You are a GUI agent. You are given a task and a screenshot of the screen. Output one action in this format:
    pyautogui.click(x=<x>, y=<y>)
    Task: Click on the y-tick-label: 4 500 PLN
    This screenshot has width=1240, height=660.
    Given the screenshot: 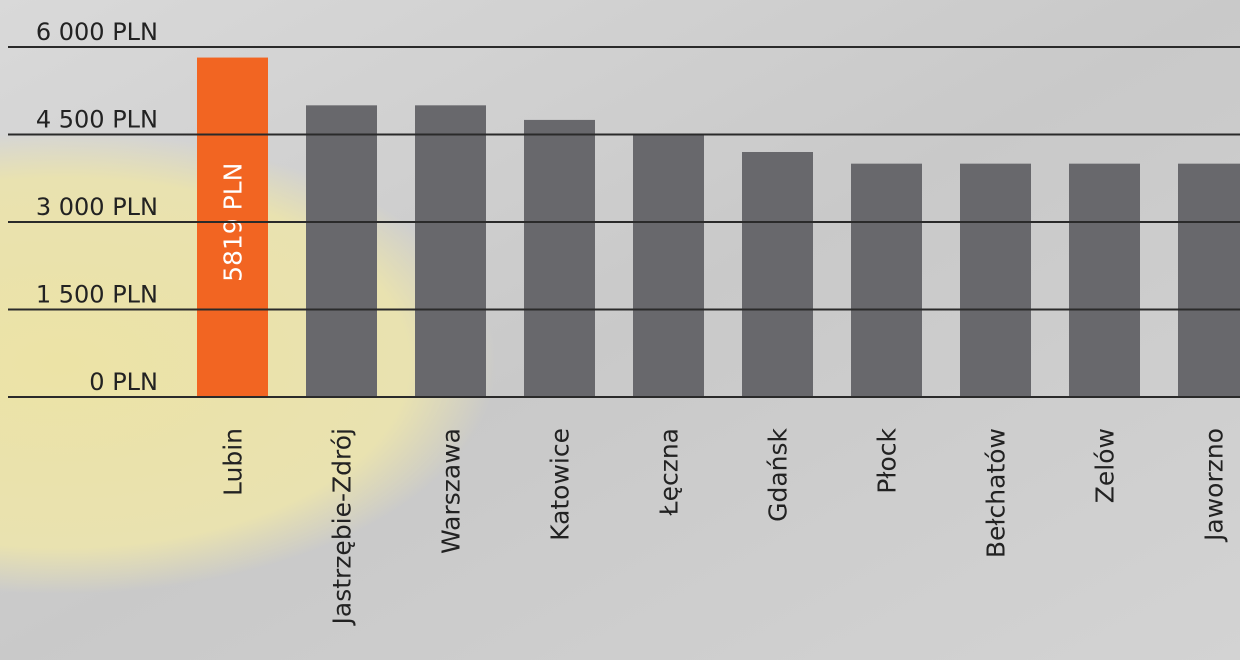 What is the action you would take?
    pyautogui.click(x=97, y=120)
    